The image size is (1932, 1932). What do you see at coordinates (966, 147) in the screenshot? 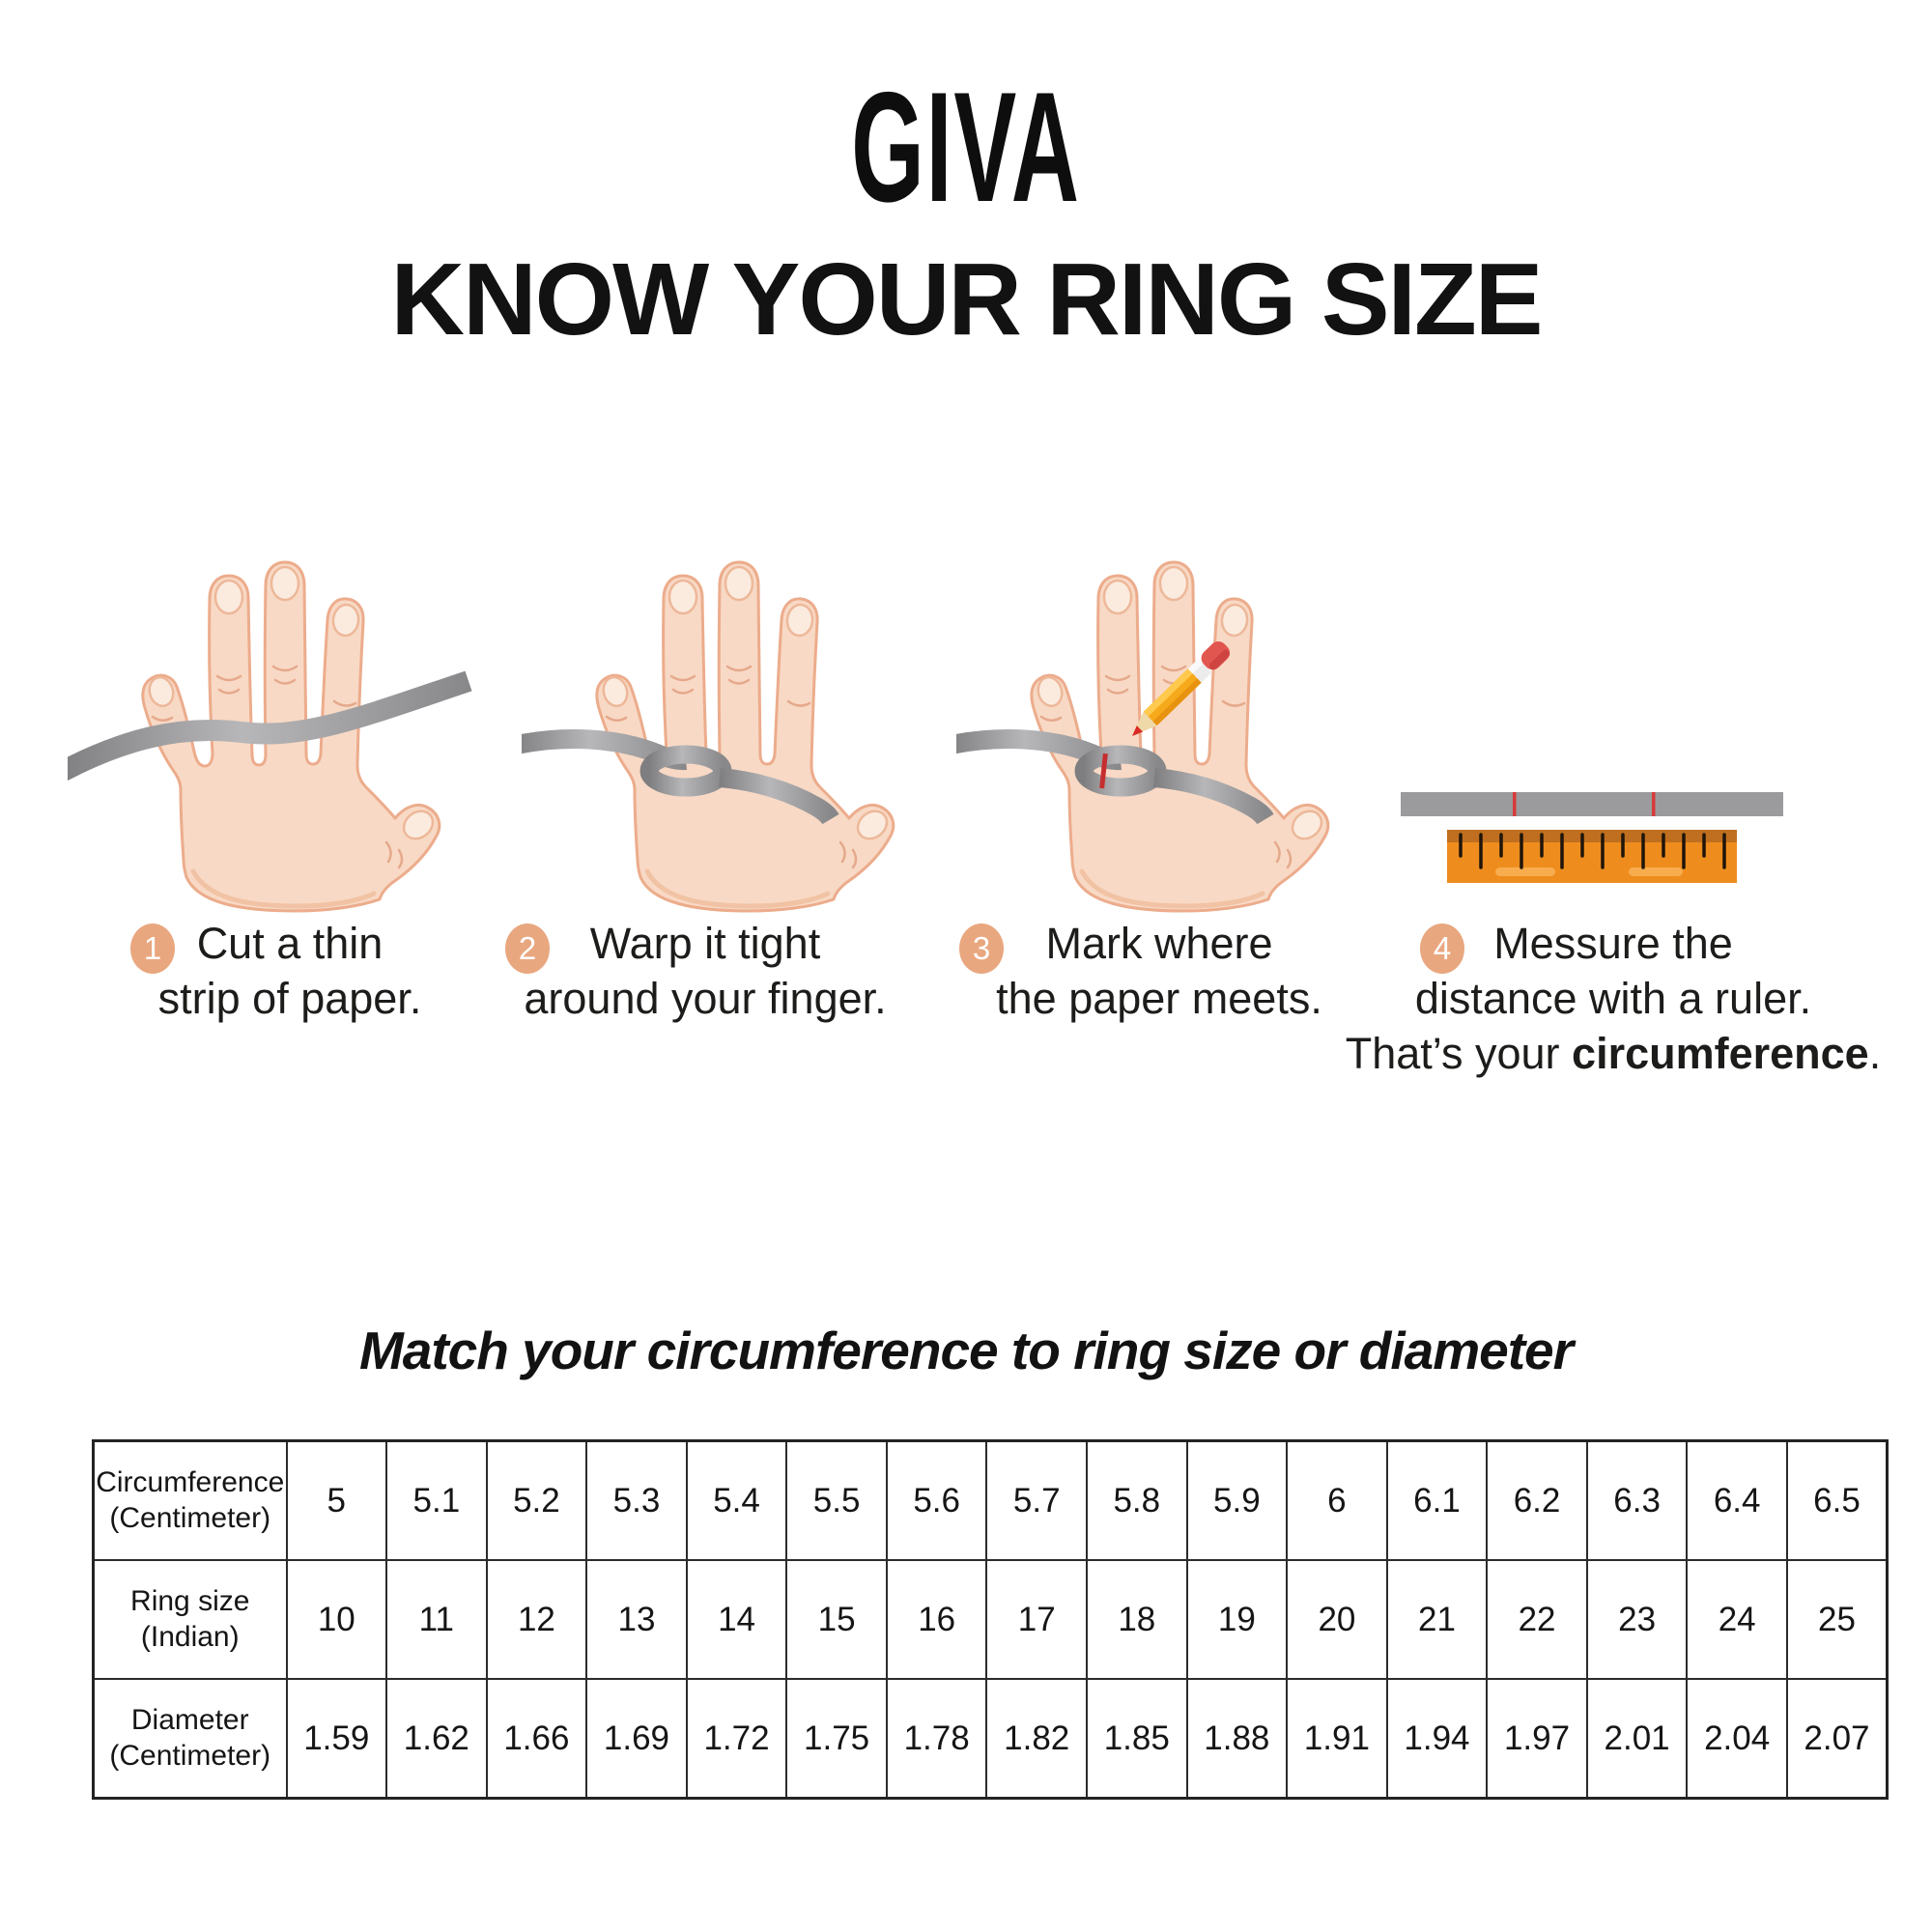
I see `giva-logo: GIVA` at bounding box center [966, 147].